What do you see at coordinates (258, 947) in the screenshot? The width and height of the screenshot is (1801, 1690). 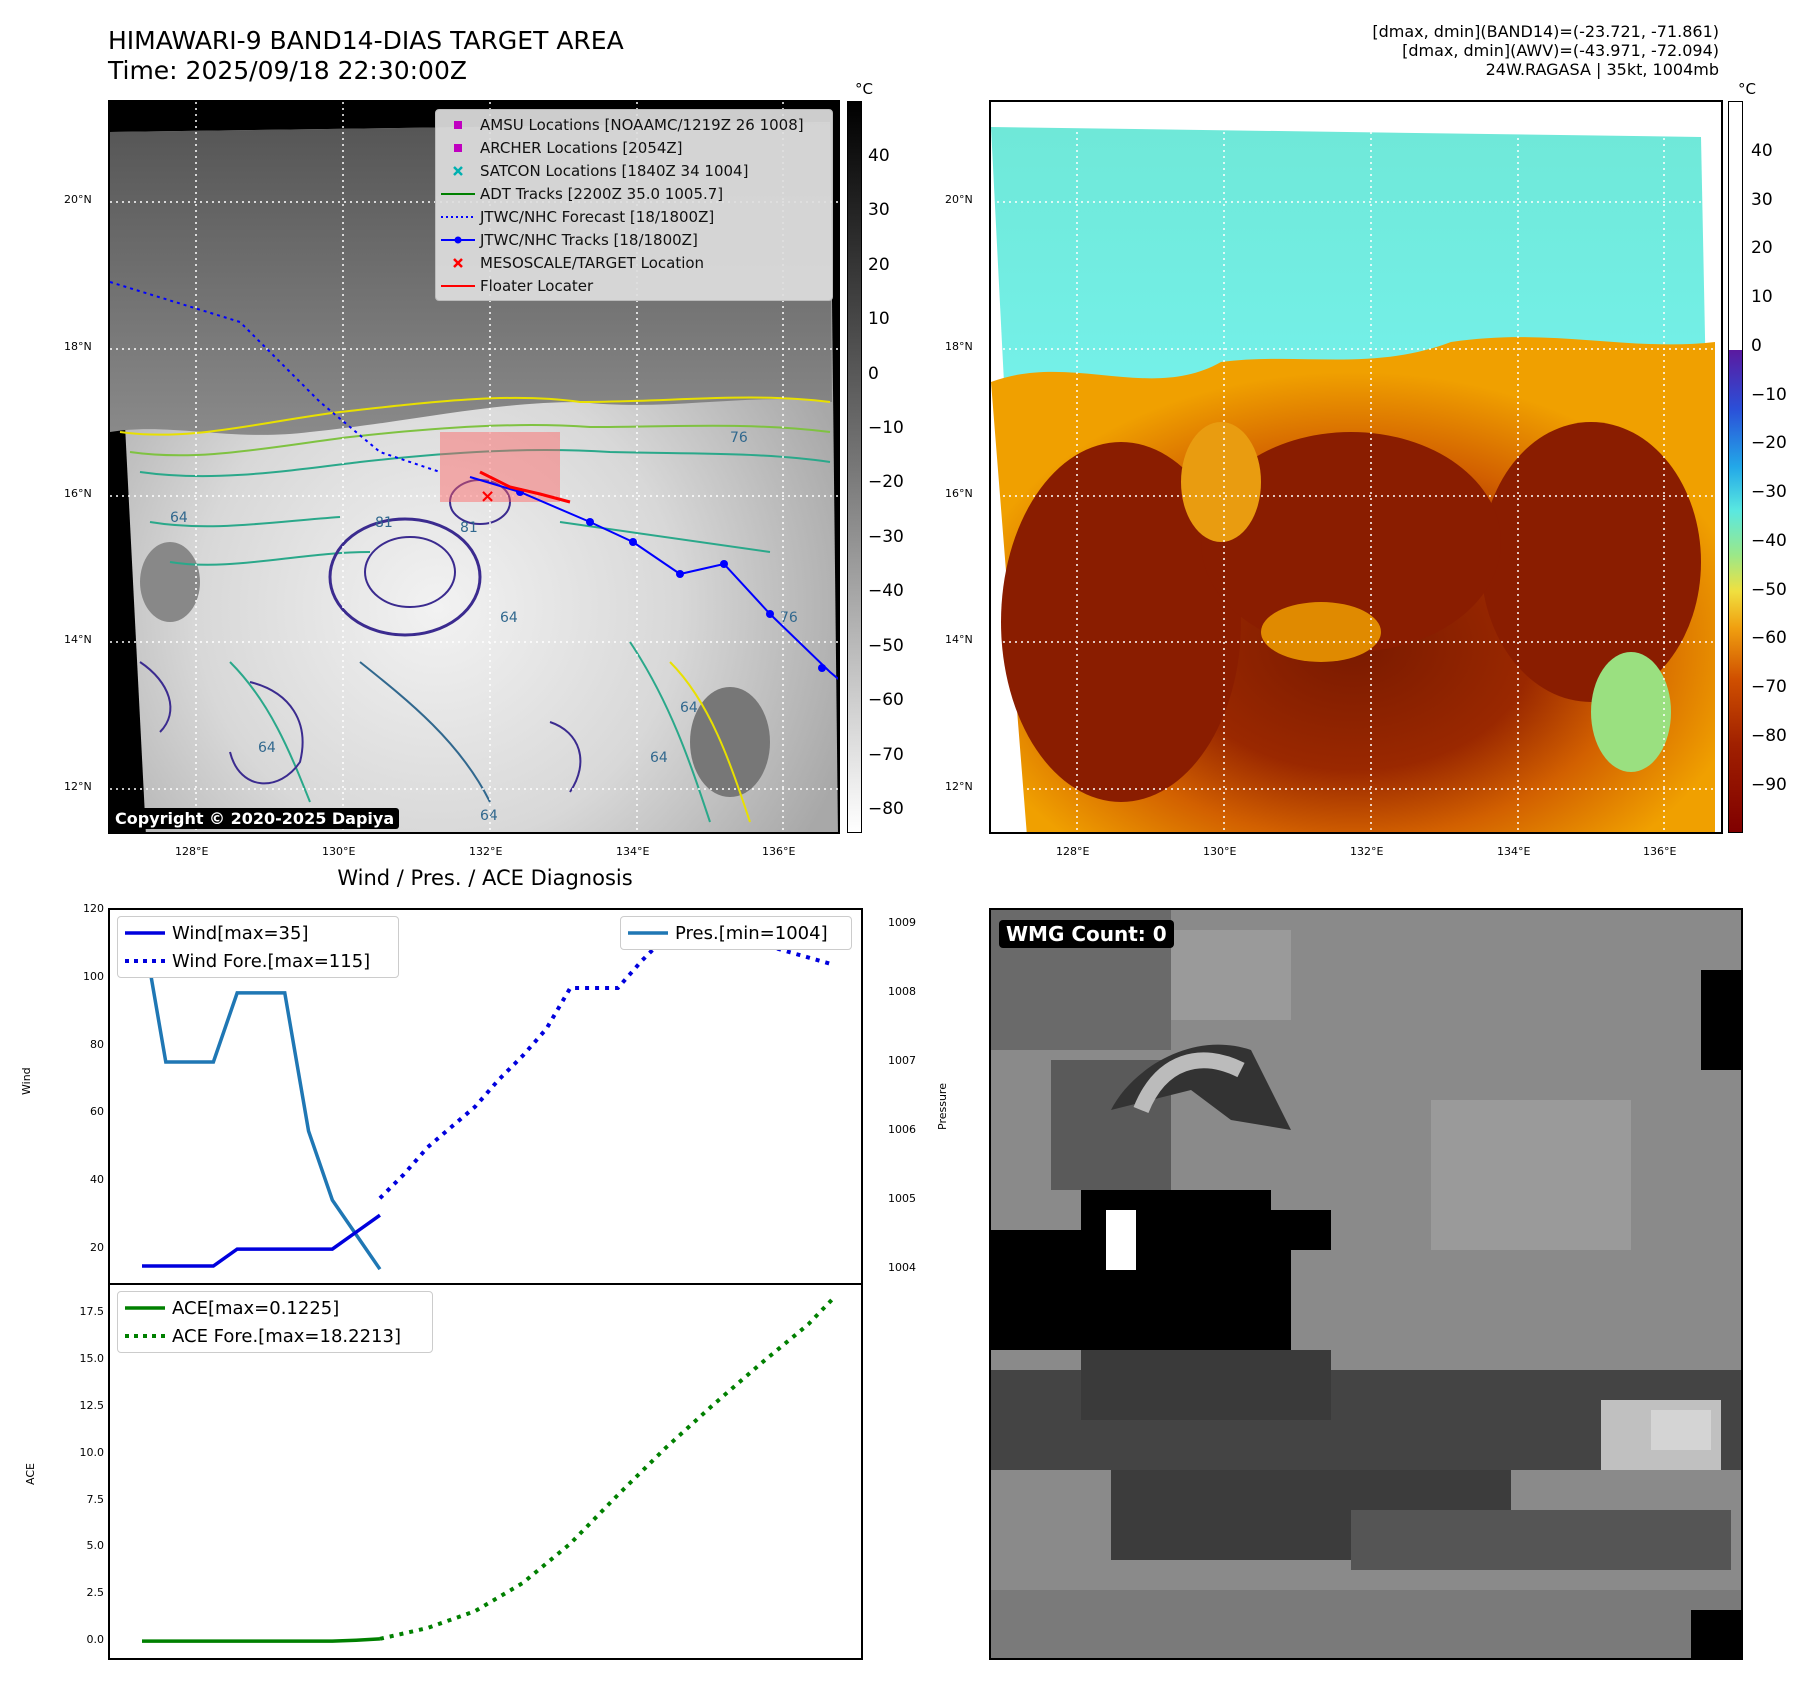 I see `wind-legend: Wind[max=35] Wind Fore.[max=115]` at bounding box center [258, 947].